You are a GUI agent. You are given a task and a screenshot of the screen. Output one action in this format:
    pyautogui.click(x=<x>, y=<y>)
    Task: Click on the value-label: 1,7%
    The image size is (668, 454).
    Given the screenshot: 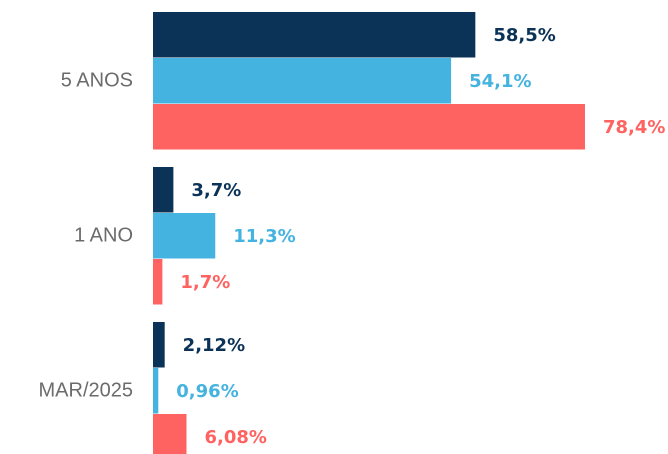 What is the action you would take?
    pyautogui.click(x=205, y=282)
    